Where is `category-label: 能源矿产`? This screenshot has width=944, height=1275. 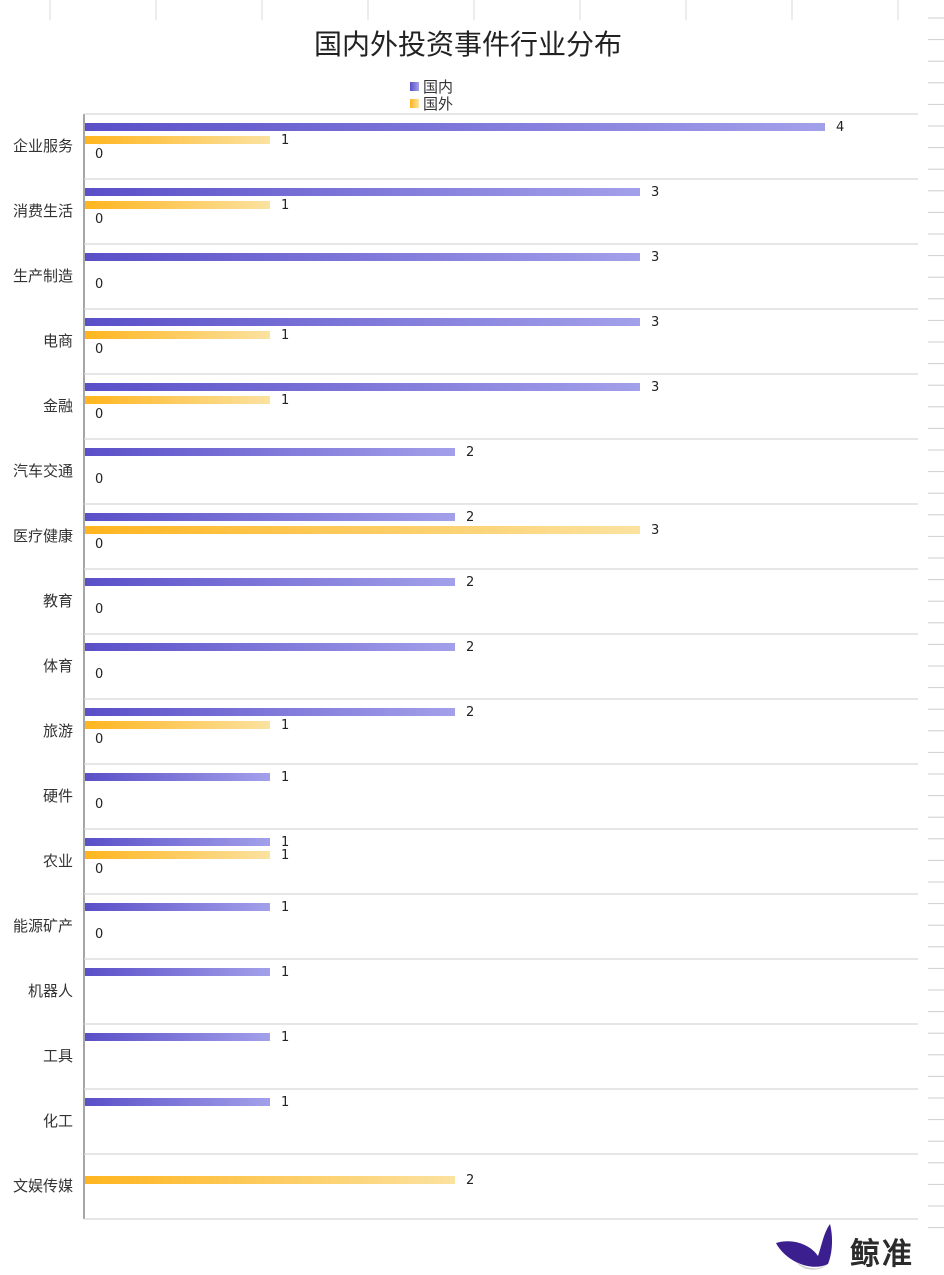
category-label: 能源矿产 is located at coordinates (43, 926).